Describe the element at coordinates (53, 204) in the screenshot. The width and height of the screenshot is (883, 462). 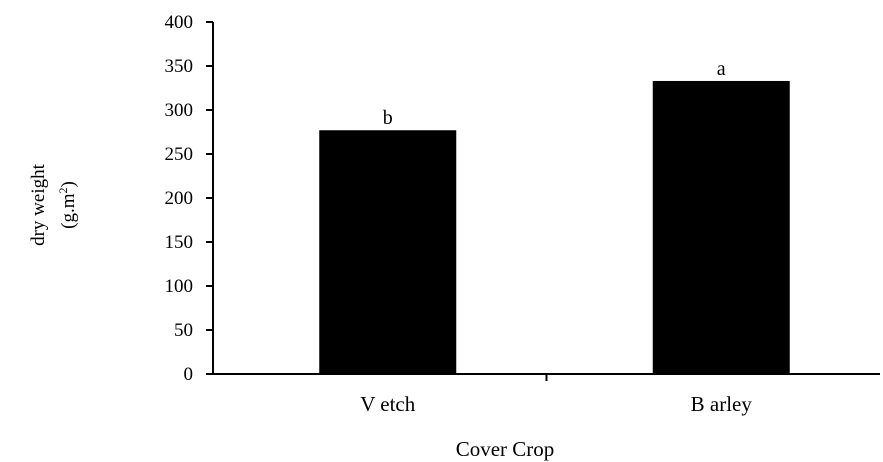
I see `y-axis-title: dry weight (g.m2)` at that location.